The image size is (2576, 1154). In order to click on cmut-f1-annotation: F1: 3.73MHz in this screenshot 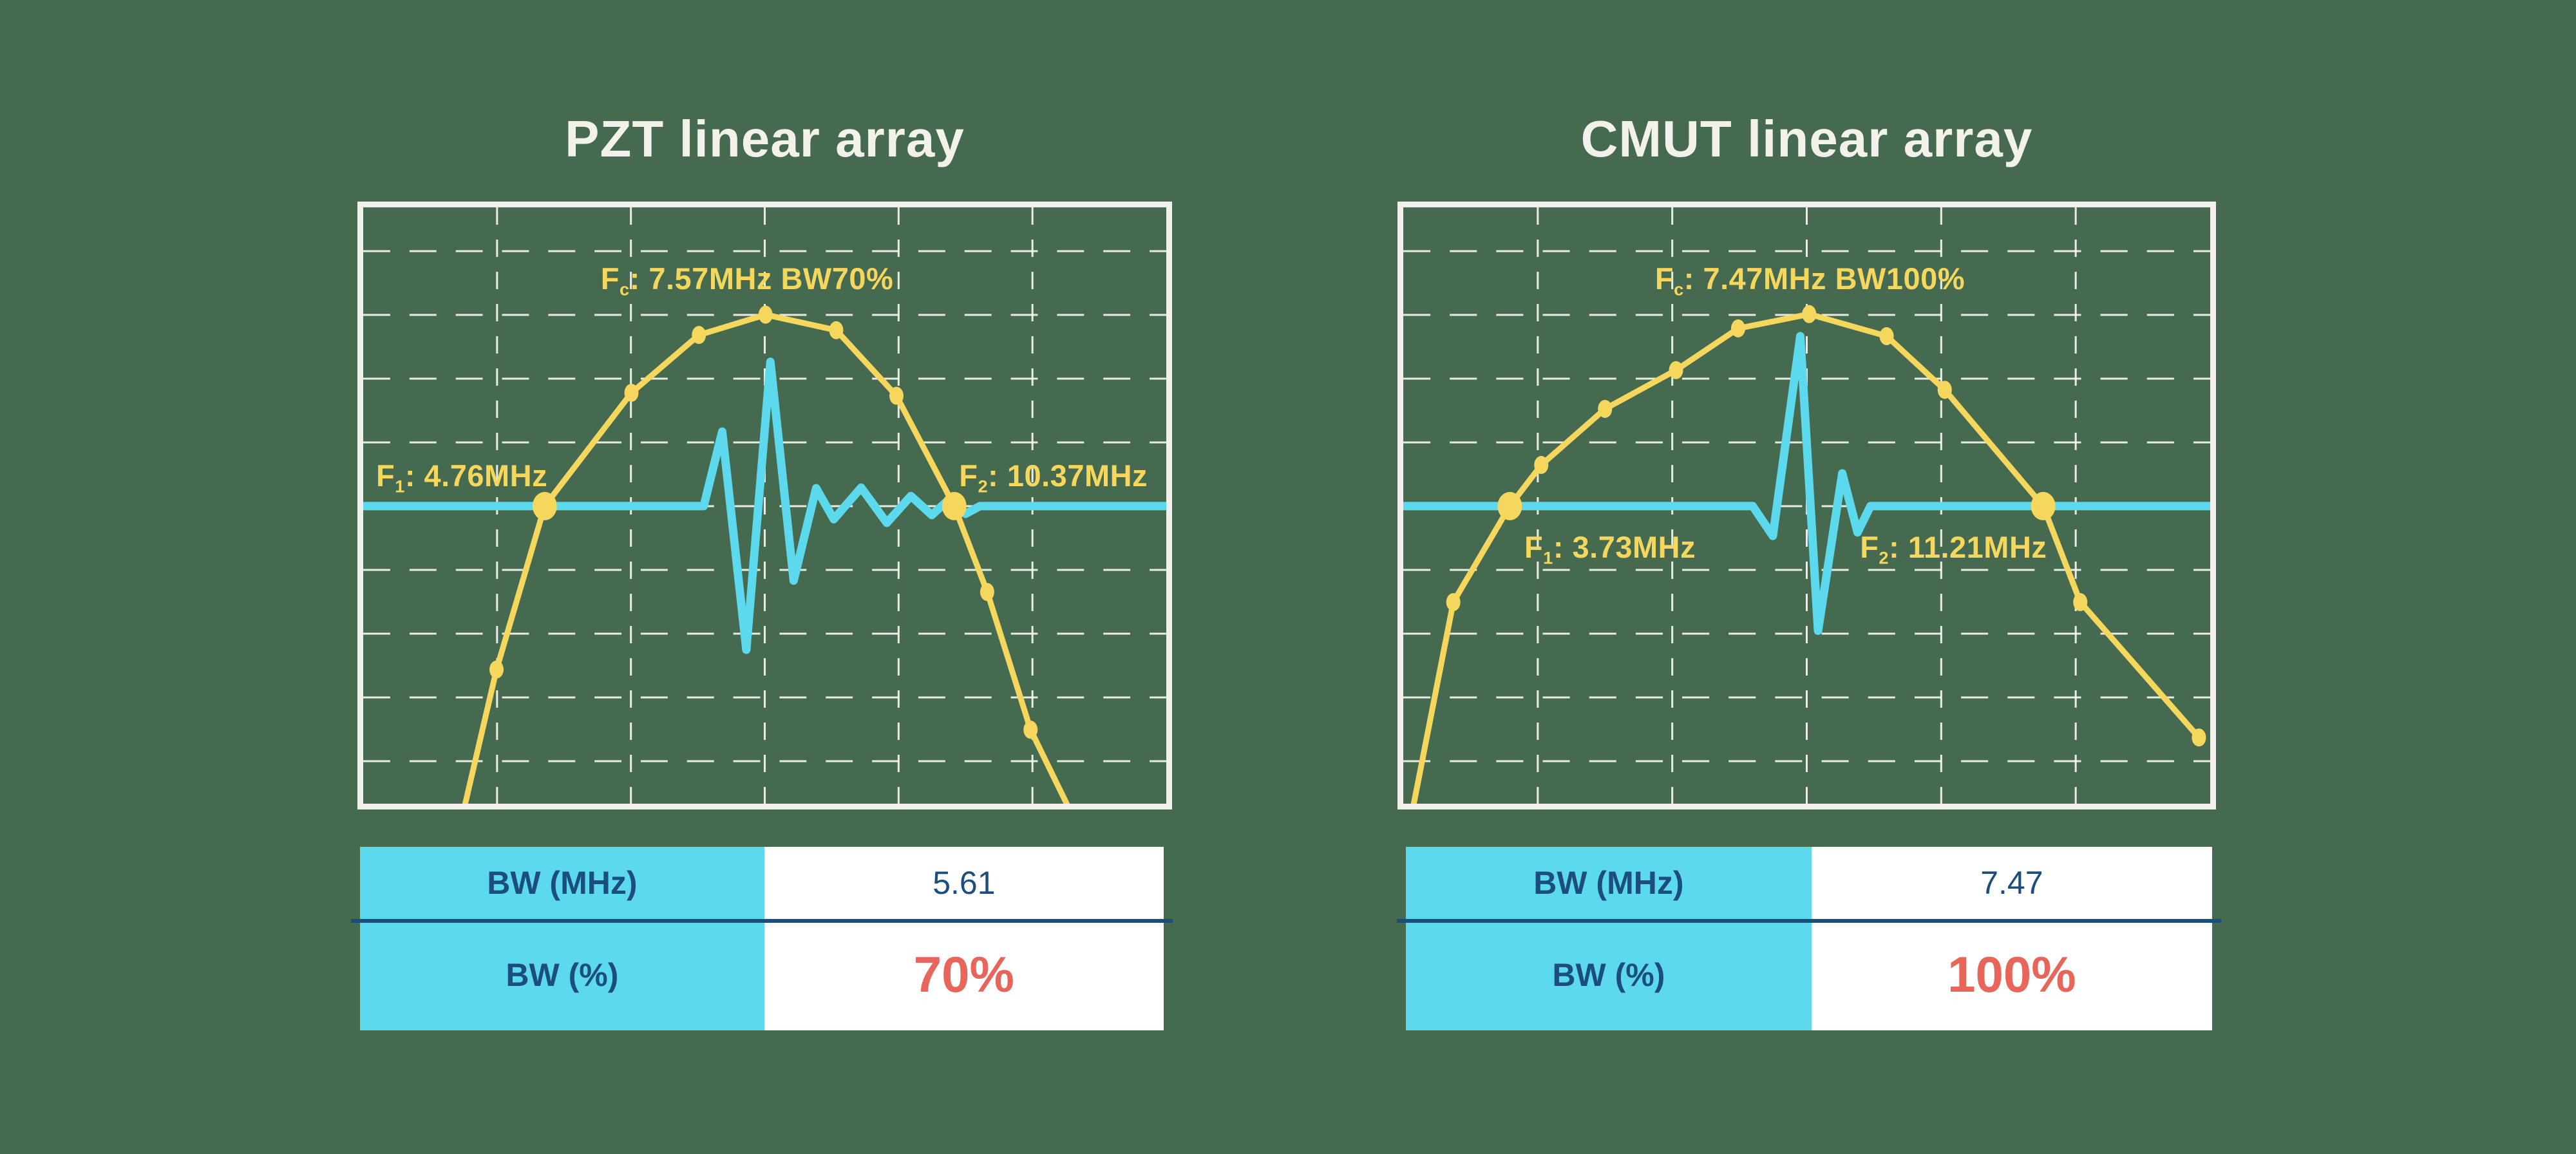, I will do `click(1610, 548)`.